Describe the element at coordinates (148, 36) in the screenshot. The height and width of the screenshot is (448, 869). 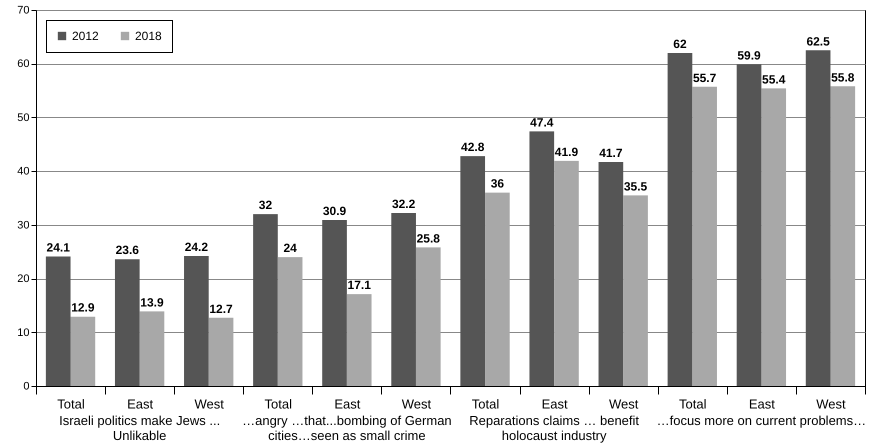
I see `legend-label: 2018` at that location.